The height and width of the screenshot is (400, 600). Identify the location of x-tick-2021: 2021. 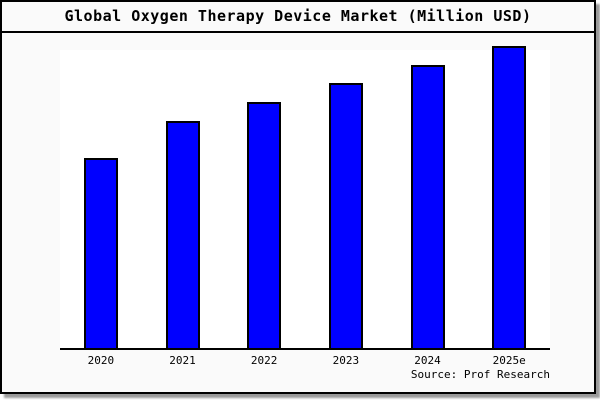
(182, 360).